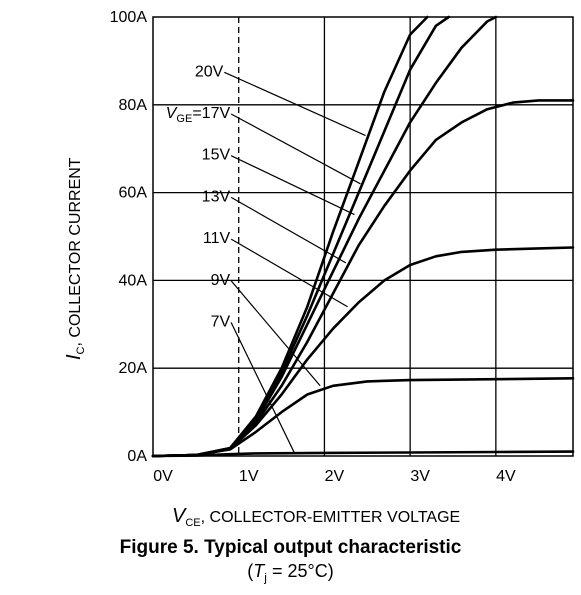 Image resolution: width=581 pixels, height=595 pixels. Describe the element at coordinates (290, 547) in the screenshot. I see `figure-caption: Figure 5. Typical output characteristic` at that location.